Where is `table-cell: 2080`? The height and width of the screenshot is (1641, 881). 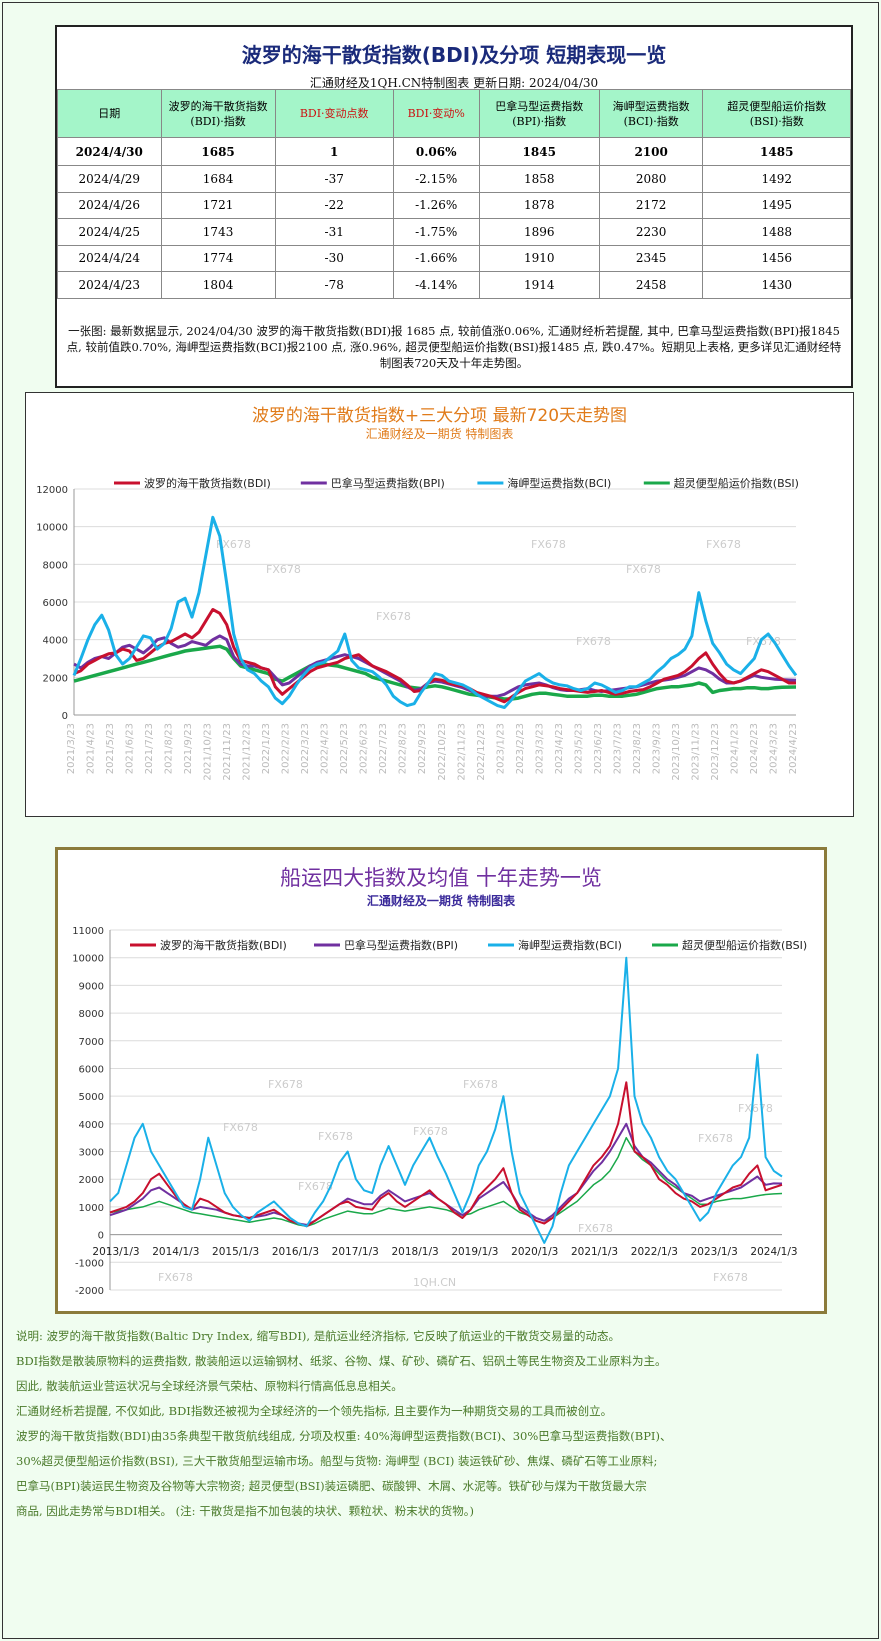 table-cell: 2080 is located at coordinates (651, 179).